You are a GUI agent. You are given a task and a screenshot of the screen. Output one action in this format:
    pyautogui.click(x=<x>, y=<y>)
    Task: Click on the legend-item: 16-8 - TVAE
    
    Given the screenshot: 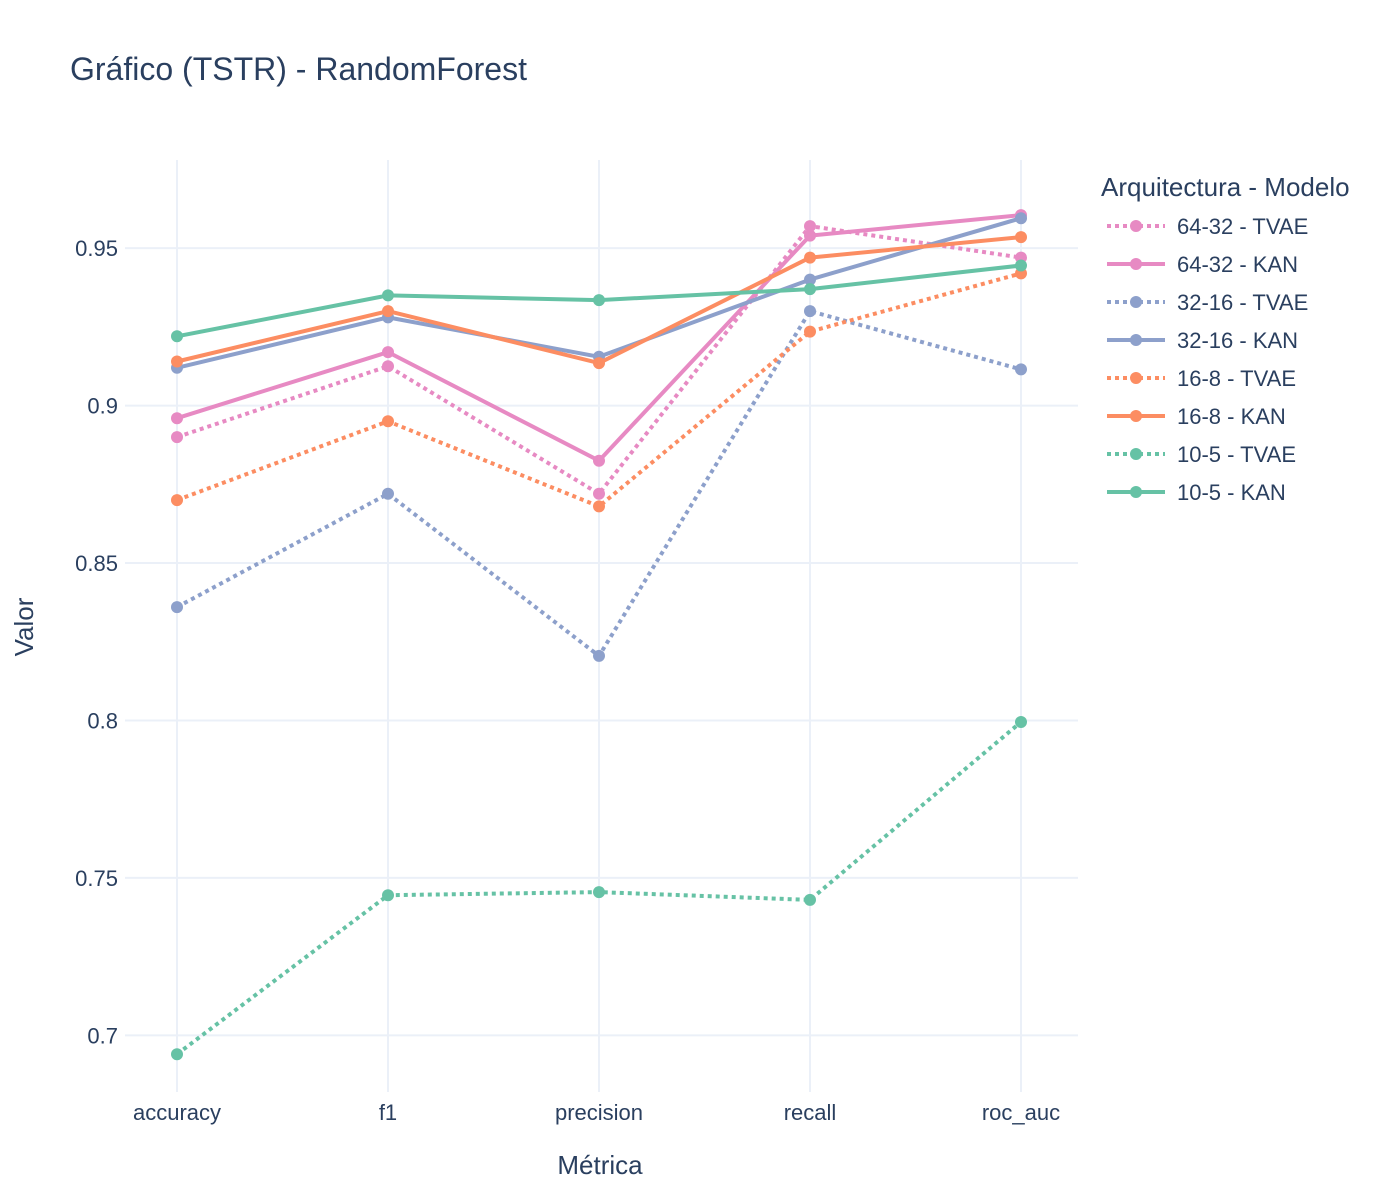 What is the action you would take?
    pyautogui.click(x=1201, y=378)
    